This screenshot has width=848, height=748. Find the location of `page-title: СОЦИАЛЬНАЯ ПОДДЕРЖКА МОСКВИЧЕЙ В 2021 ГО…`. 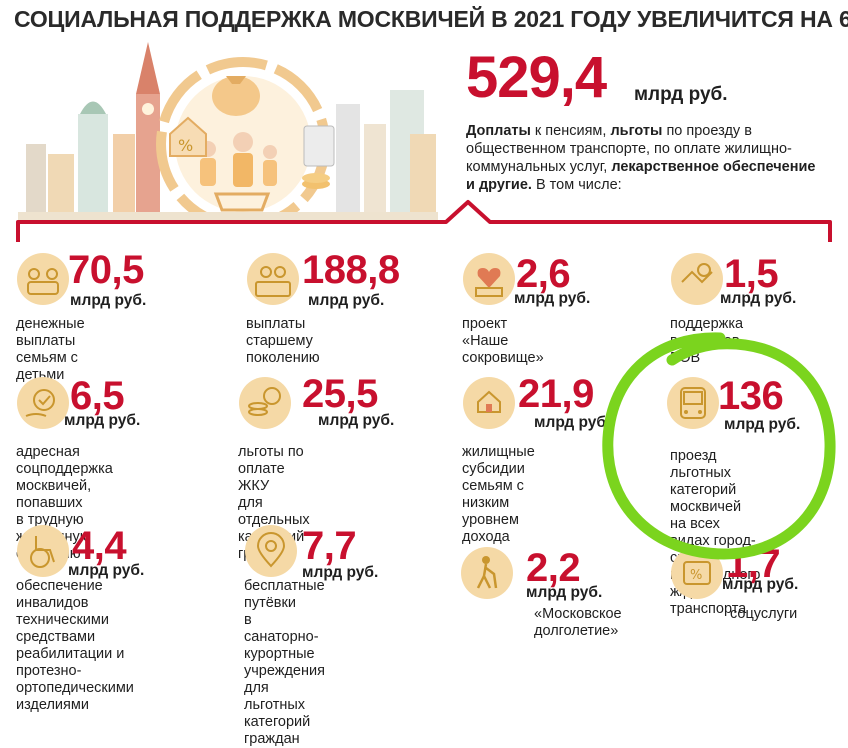

page-title: СОЦИАЛЬНАЯ ПОДДЕРЖКА МОСКВИЧЕЙ В 2021 ГО… is located at coordinates (431, 19).